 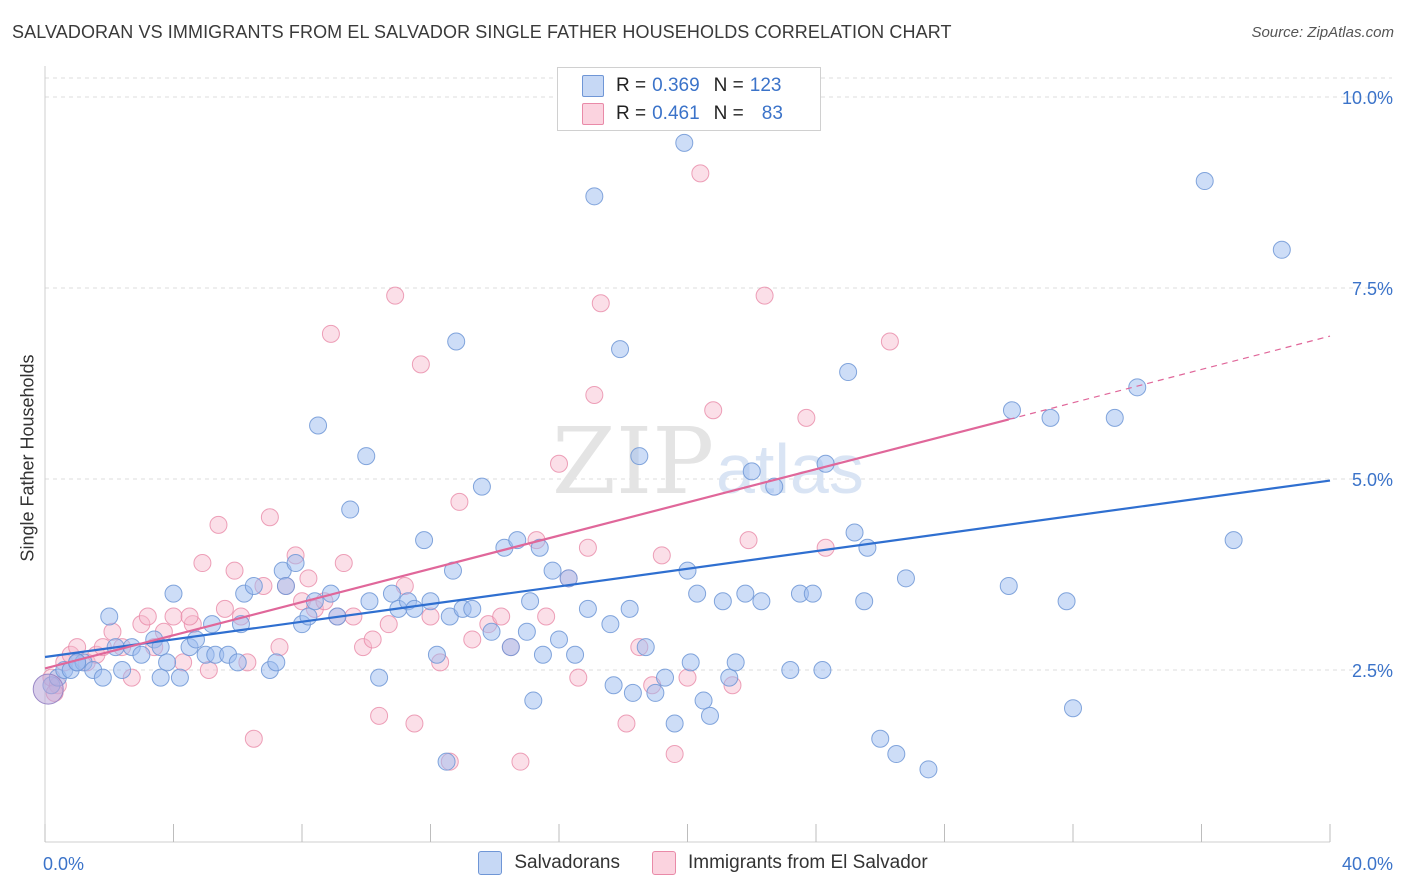 I want to click on legend-n-label: N =, so click(x=728, y=113).